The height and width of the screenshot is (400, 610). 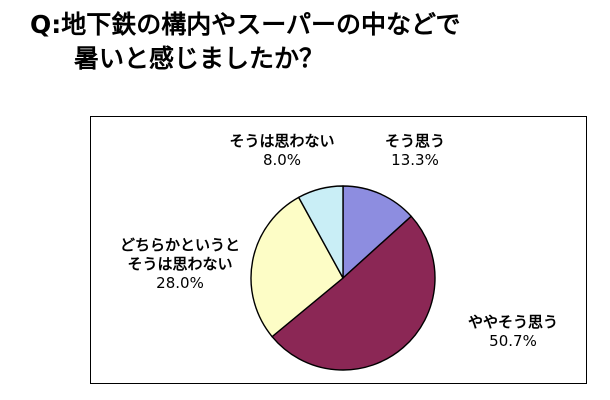 What do you see at coordinates (415, 160) in the screenshot?
I see `slice-percent: 13.3%` at bounding box center [415, 160].